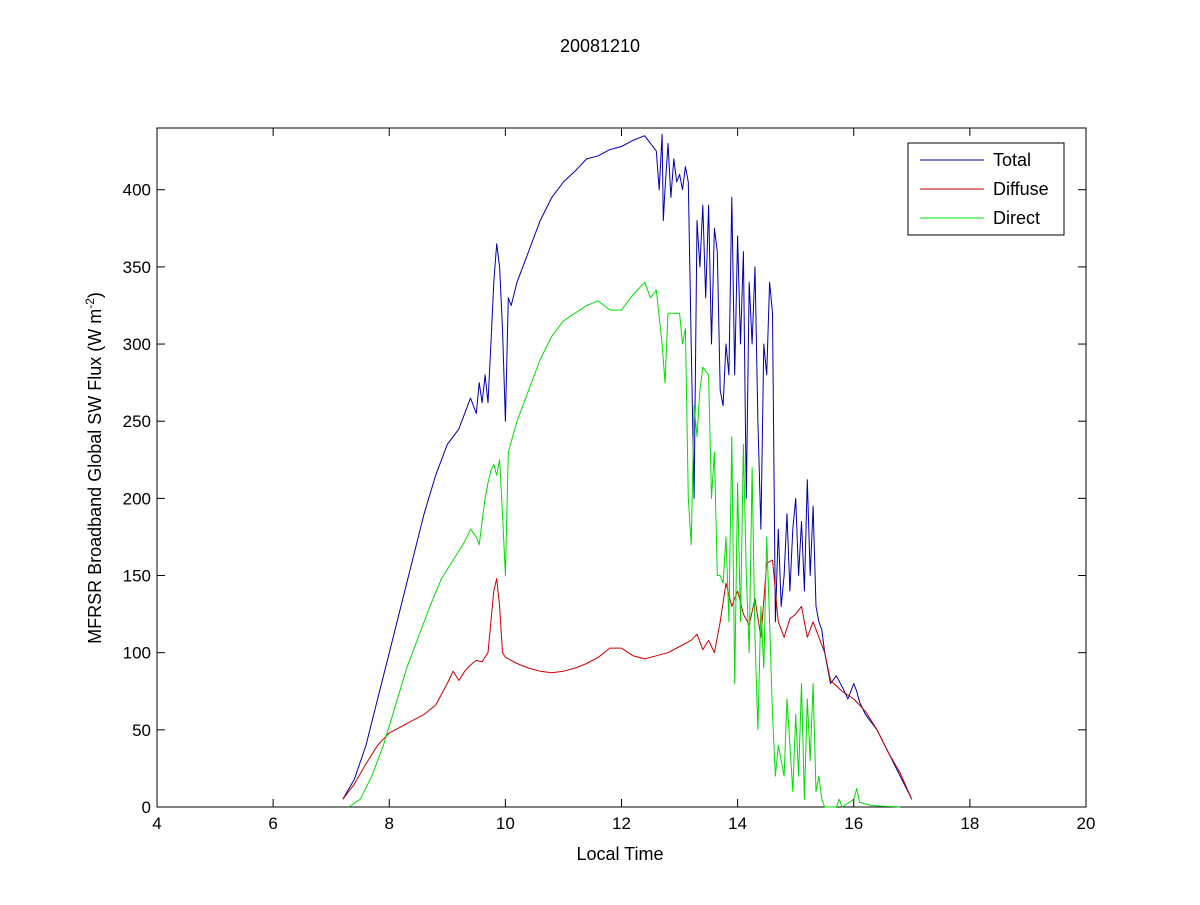 Image resolution: width=1200 pixels, height=905 pixels. I want to click on y-tick-label: 0, so click(146, 807).